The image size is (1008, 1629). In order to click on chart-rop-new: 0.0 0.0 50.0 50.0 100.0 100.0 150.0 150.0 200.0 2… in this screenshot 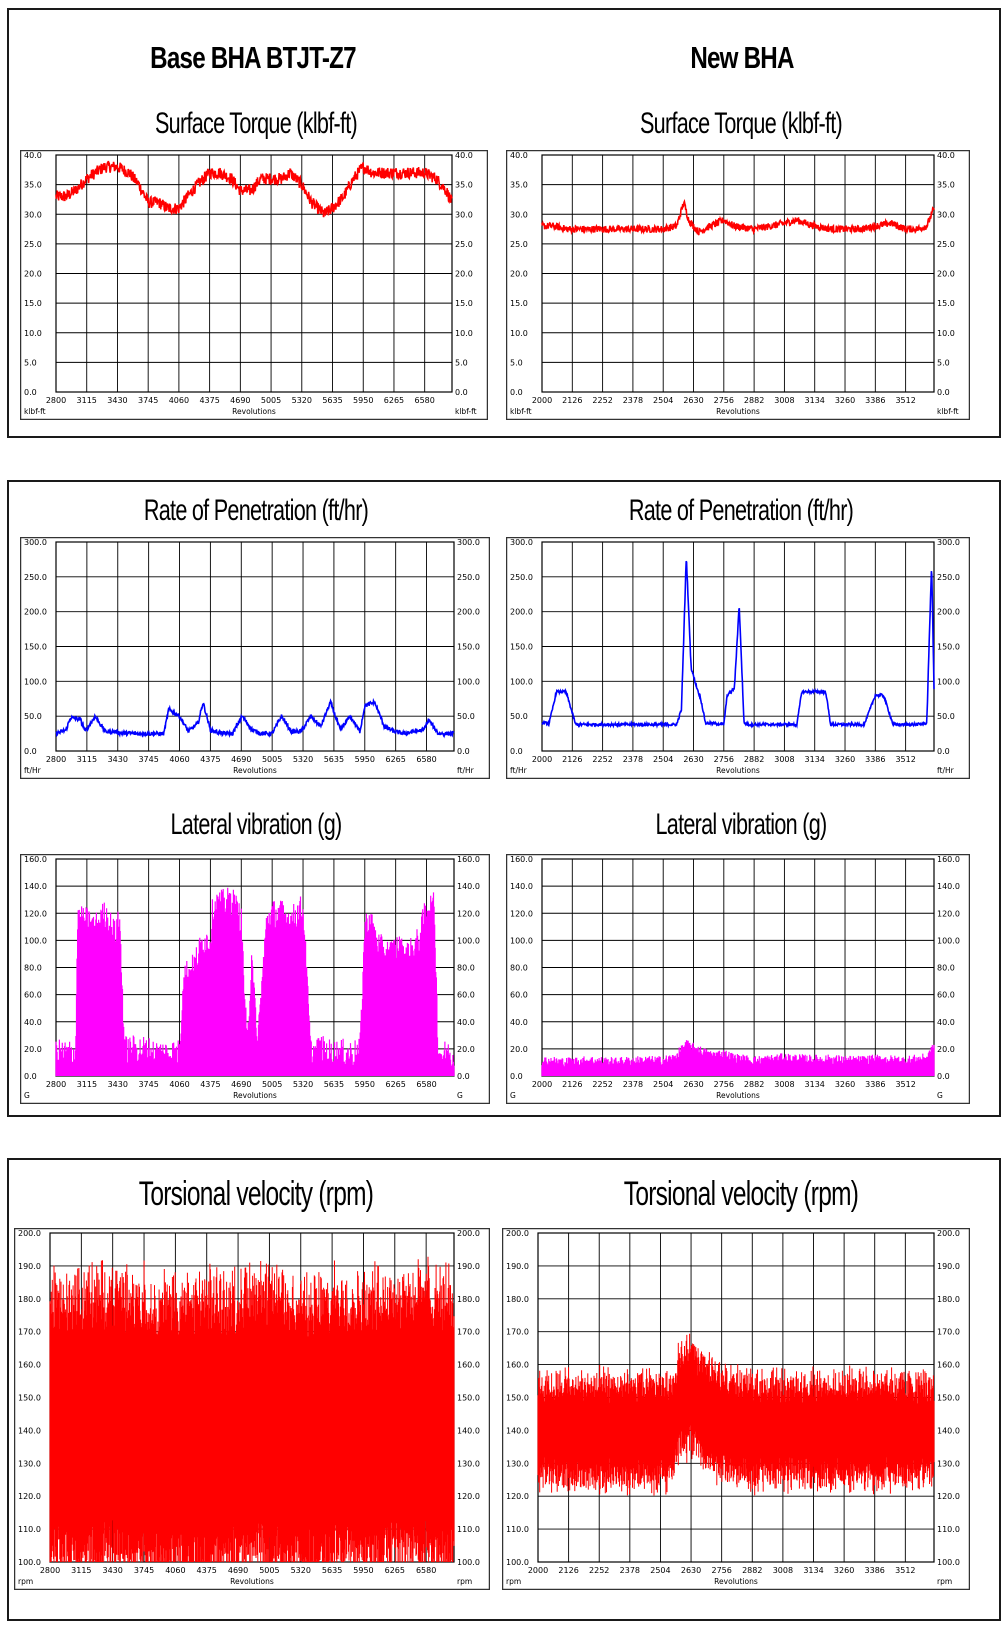, I will do `click(738, 658)`.